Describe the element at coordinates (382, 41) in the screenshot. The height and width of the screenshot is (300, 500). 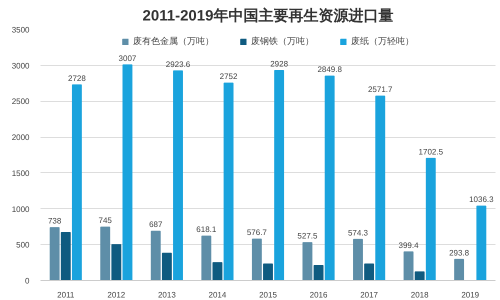
I see `legend-label: 废纸（万轻吨）` at that location.